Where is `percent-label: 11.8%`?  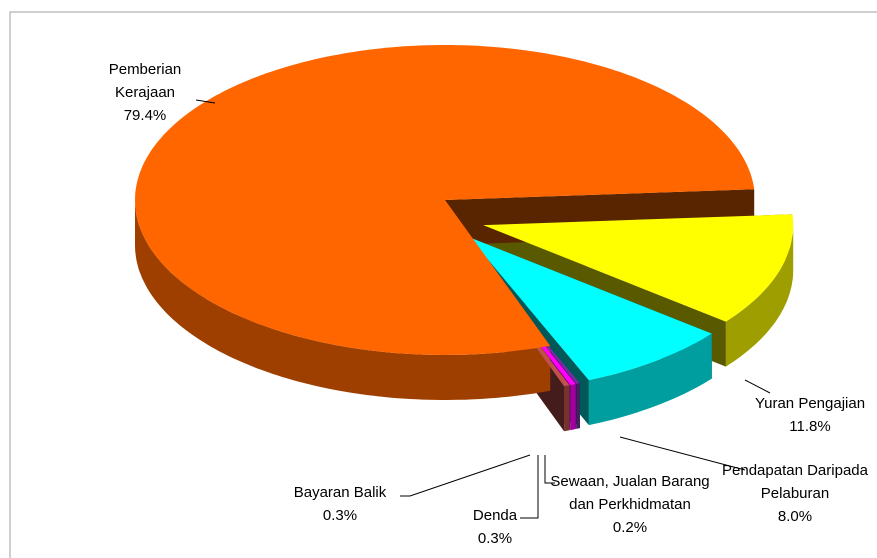 percent-label: 11.8% is located at coordinates (810, 426).